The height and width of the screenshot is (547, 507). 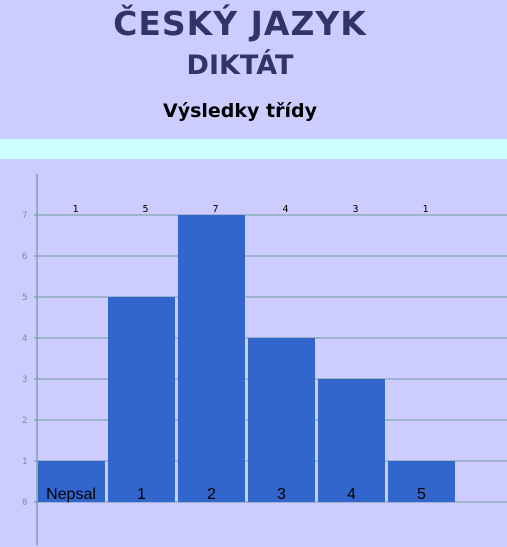 What do you see at coordinates (215, 209) in the screenshot?
I see `value-label: 7` at bounding box center [215, 209].